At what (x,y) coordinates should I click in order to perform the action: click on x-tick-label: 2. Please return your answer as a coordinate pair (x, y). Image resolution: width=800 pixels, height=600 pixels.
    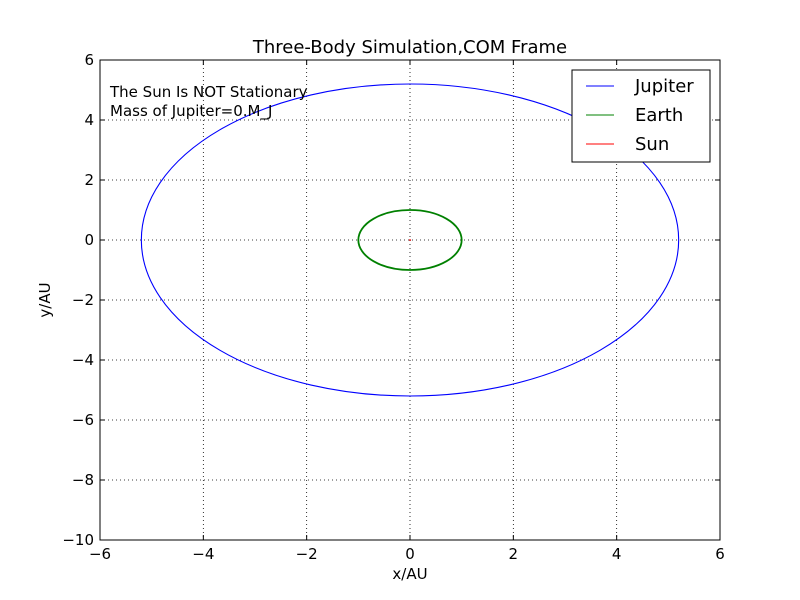
    Looking at the image, I should click on (514, 554).